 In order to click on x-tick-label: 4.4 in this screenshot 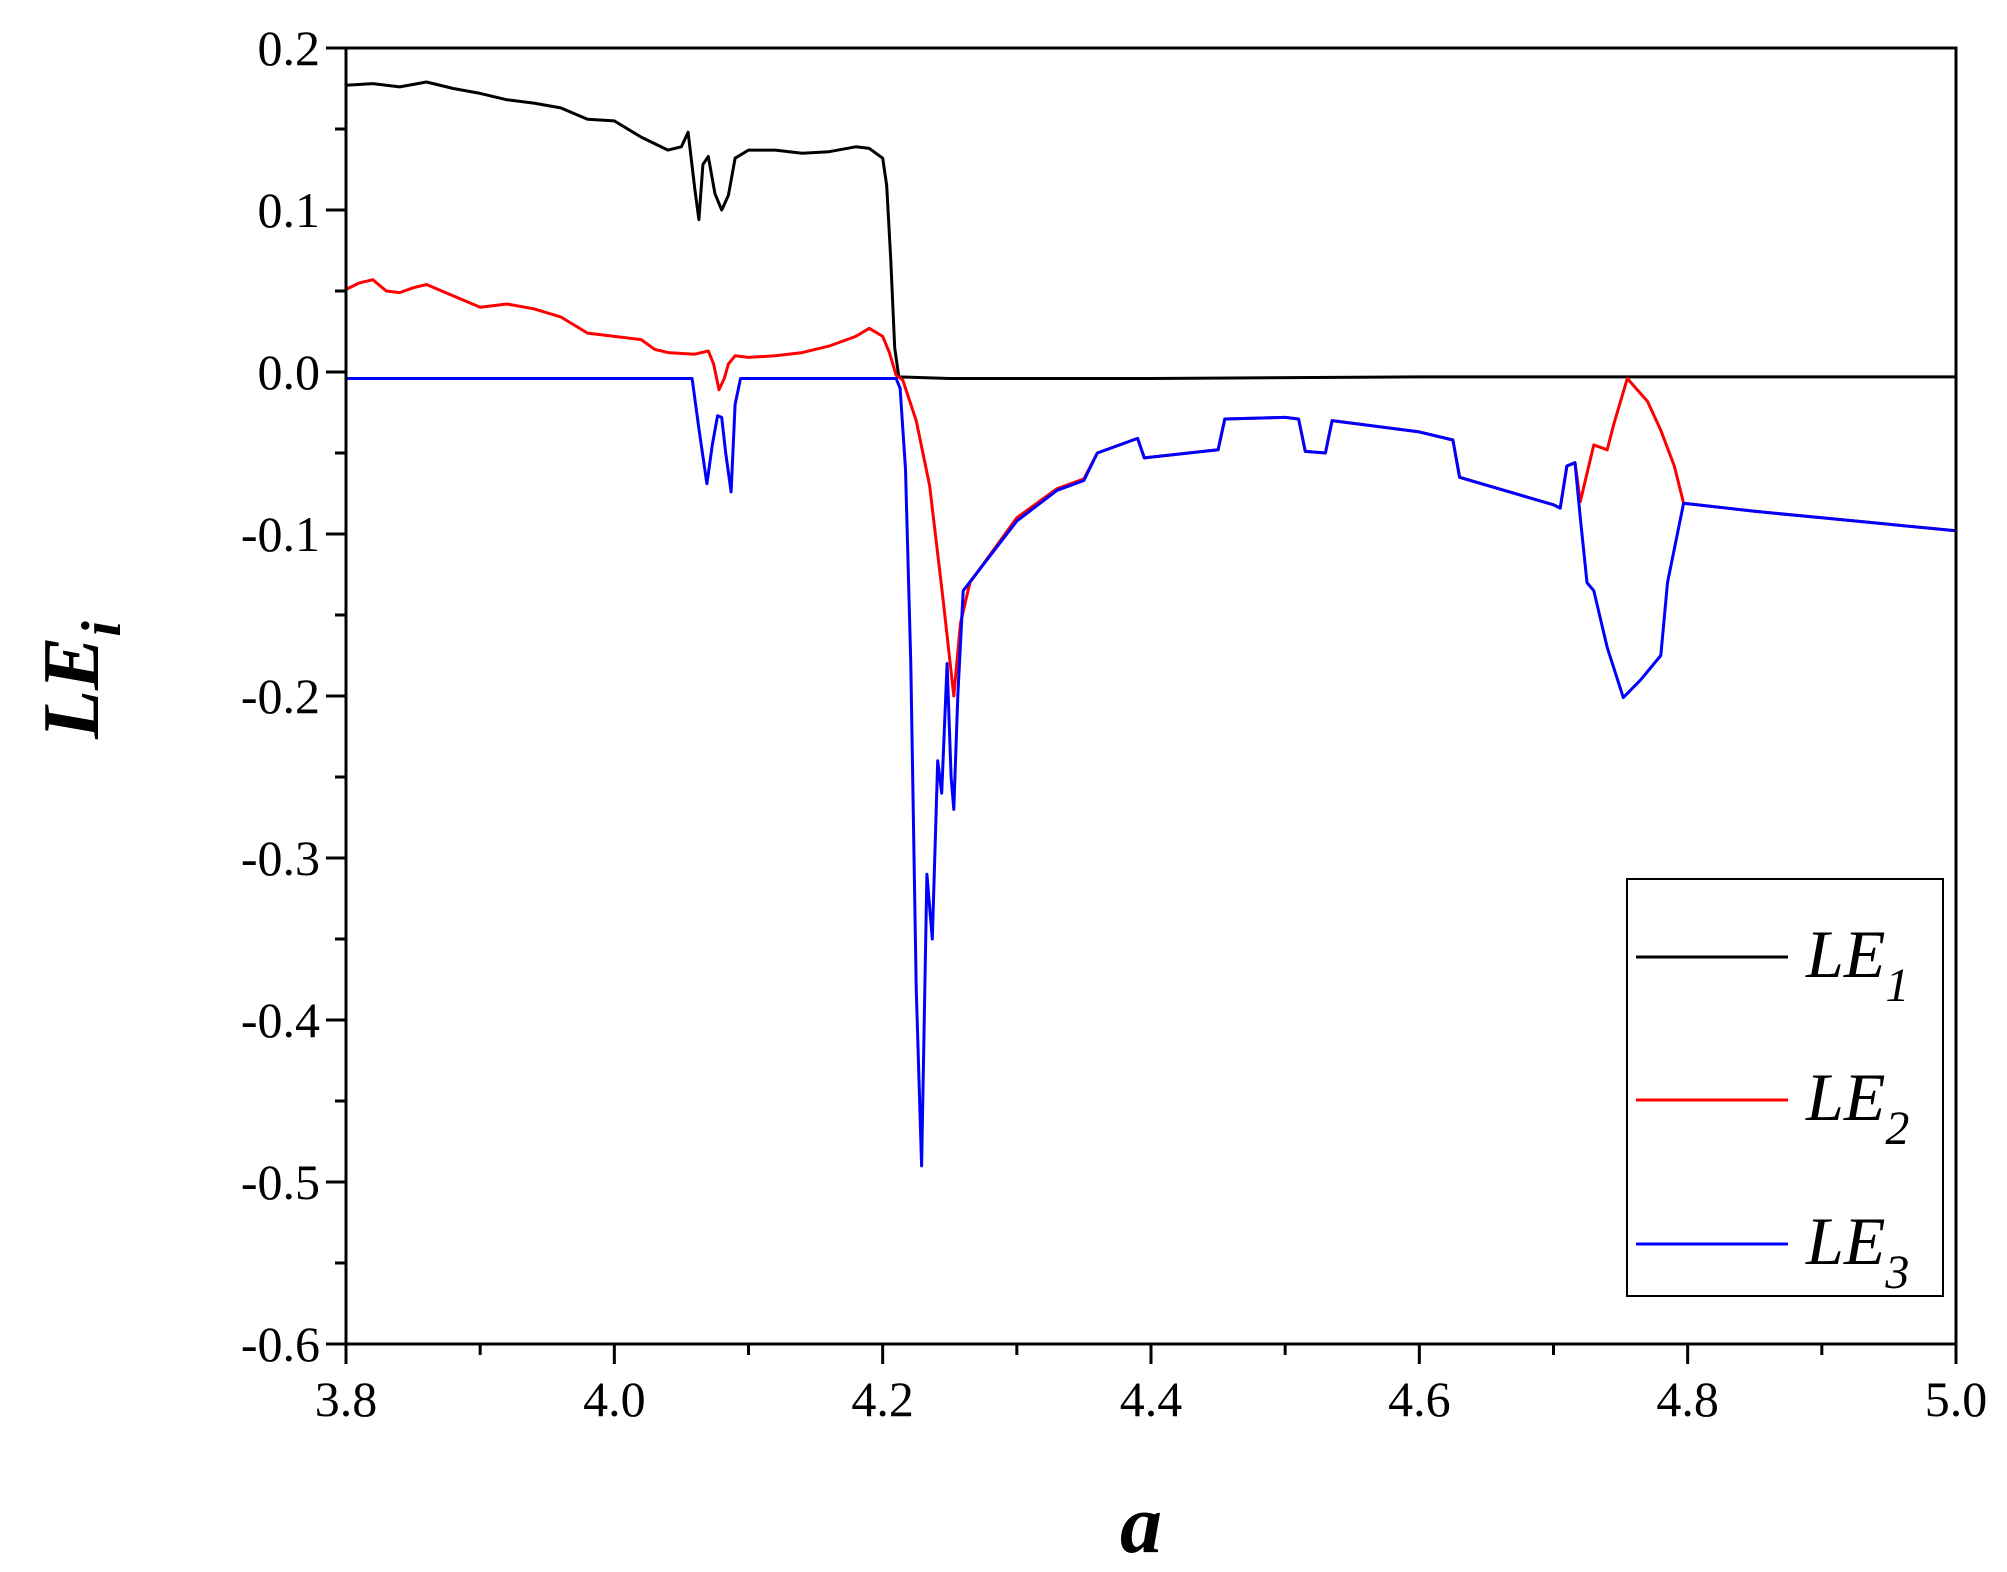, I will do `click(1151, 1399)`.